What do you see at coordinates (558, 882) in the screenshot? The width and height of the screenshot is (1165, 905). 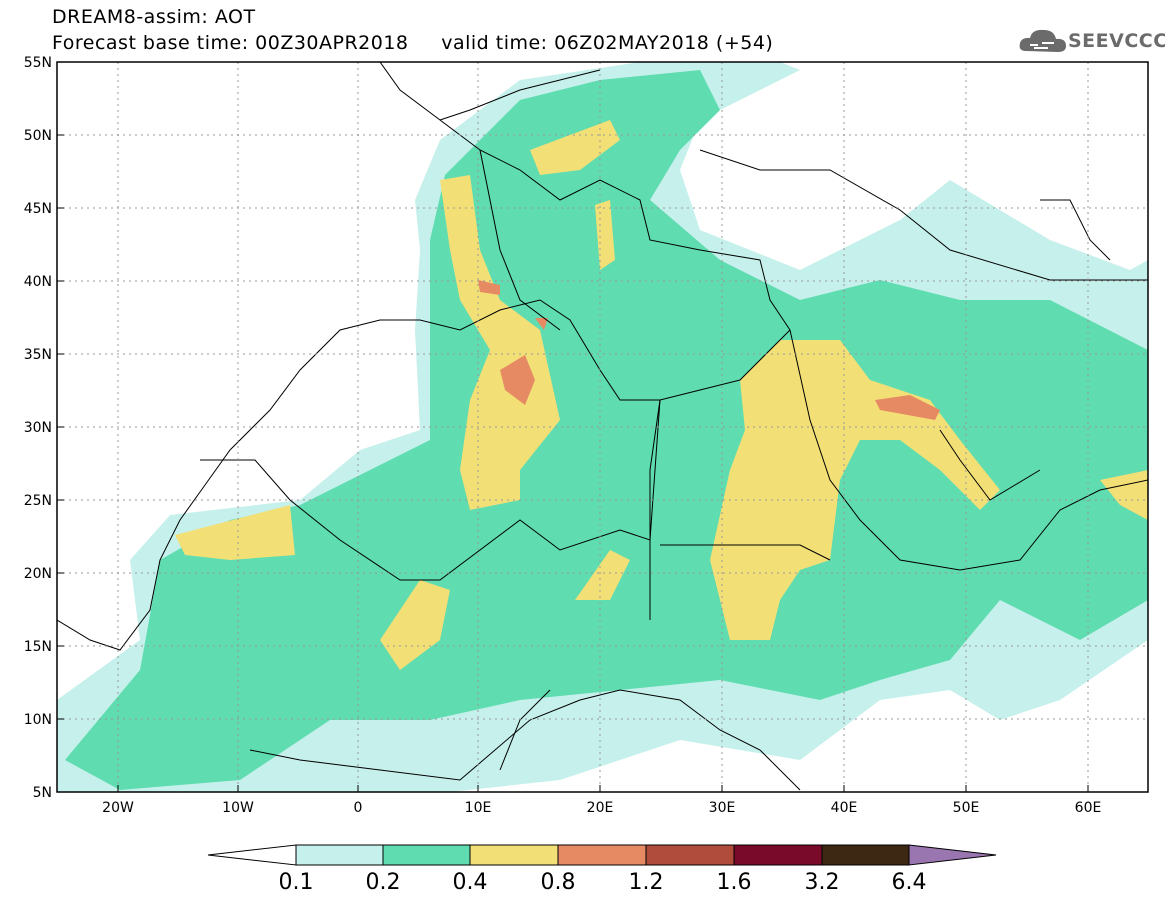 I see `colorbar-label: 0.8` at bounding box center [558, 882].